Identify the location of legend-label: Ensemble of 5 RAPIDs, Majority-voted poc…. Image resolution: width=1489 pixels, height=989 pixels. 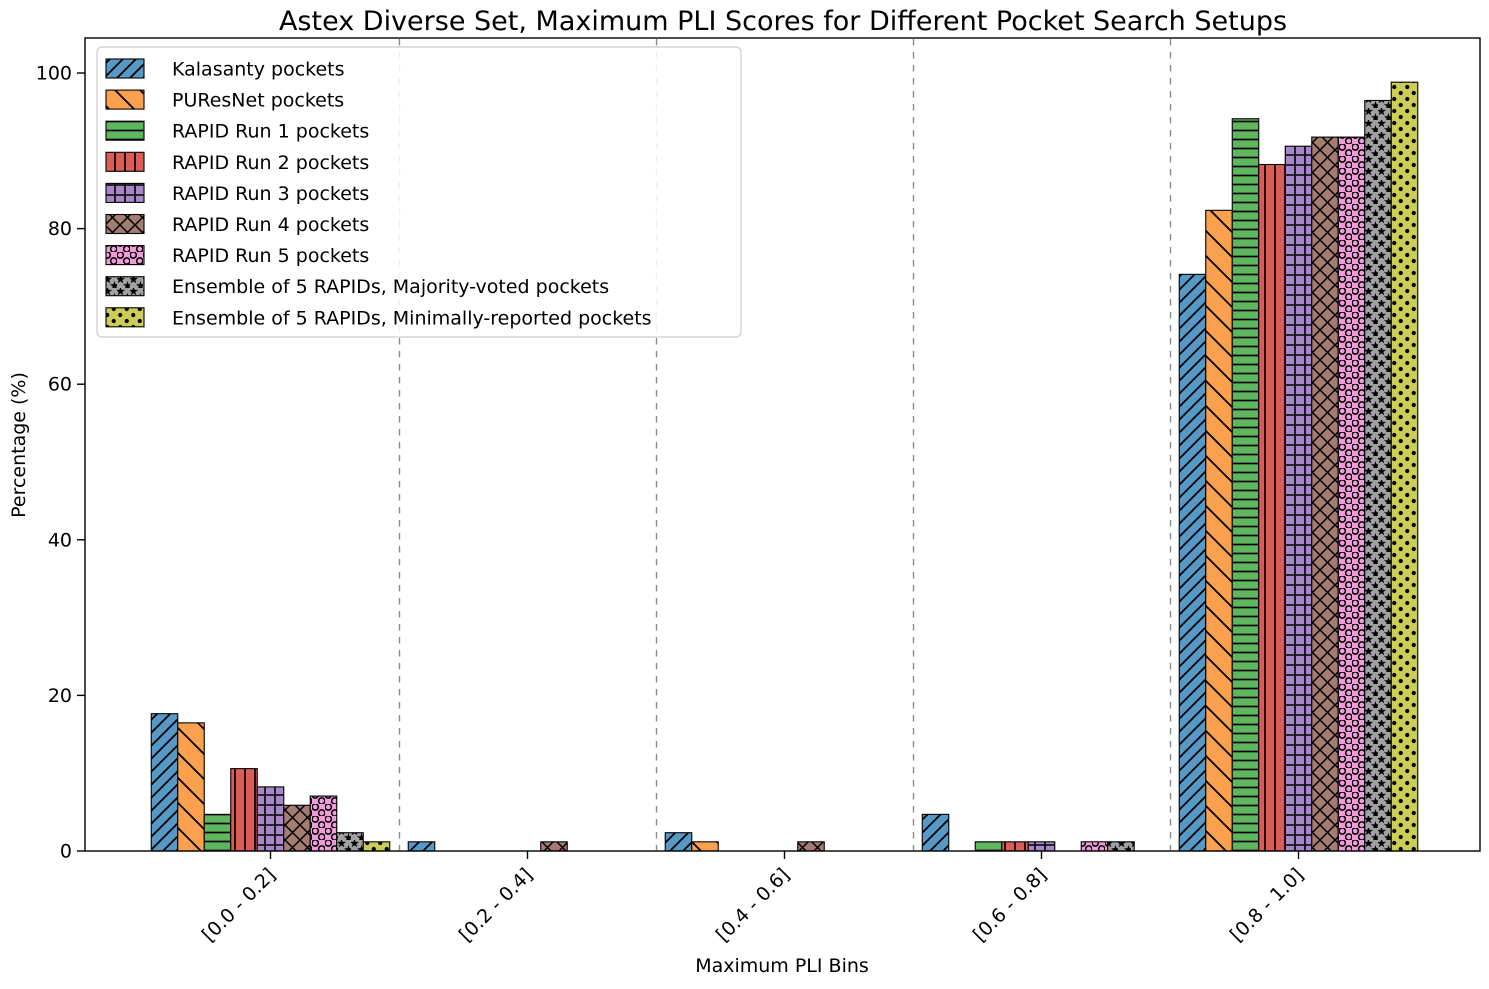
(390, 287).